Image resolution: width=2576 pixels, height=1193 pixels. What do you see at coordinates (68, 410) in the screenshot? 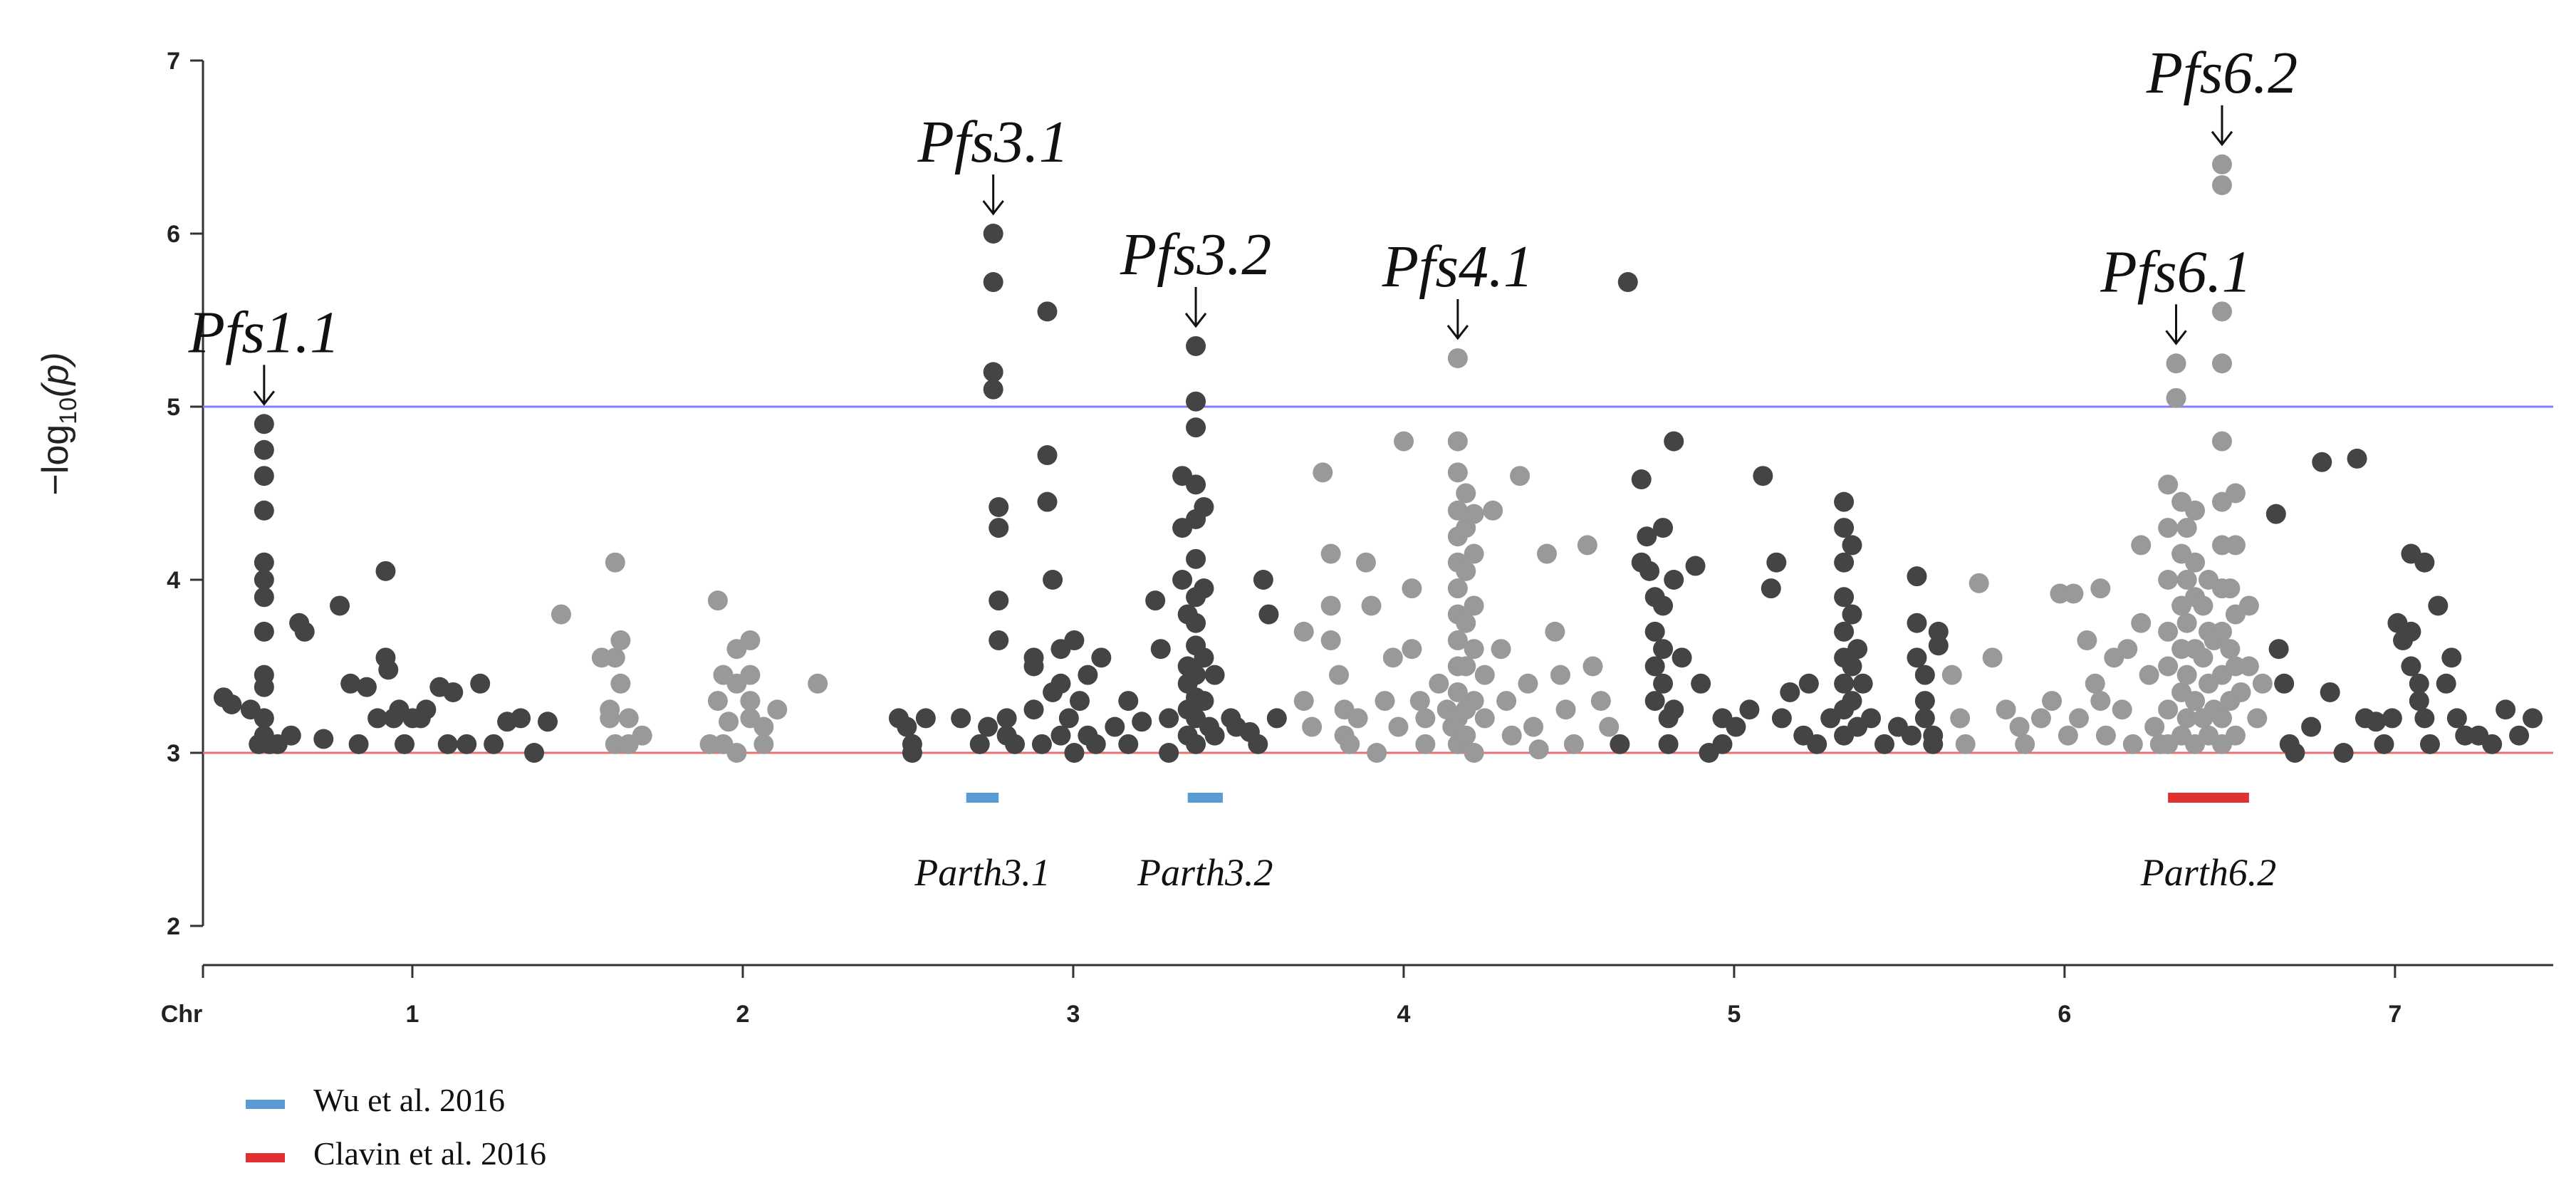
I see `y-axis-title-subscript: 10` at bounding box center [68, 410].